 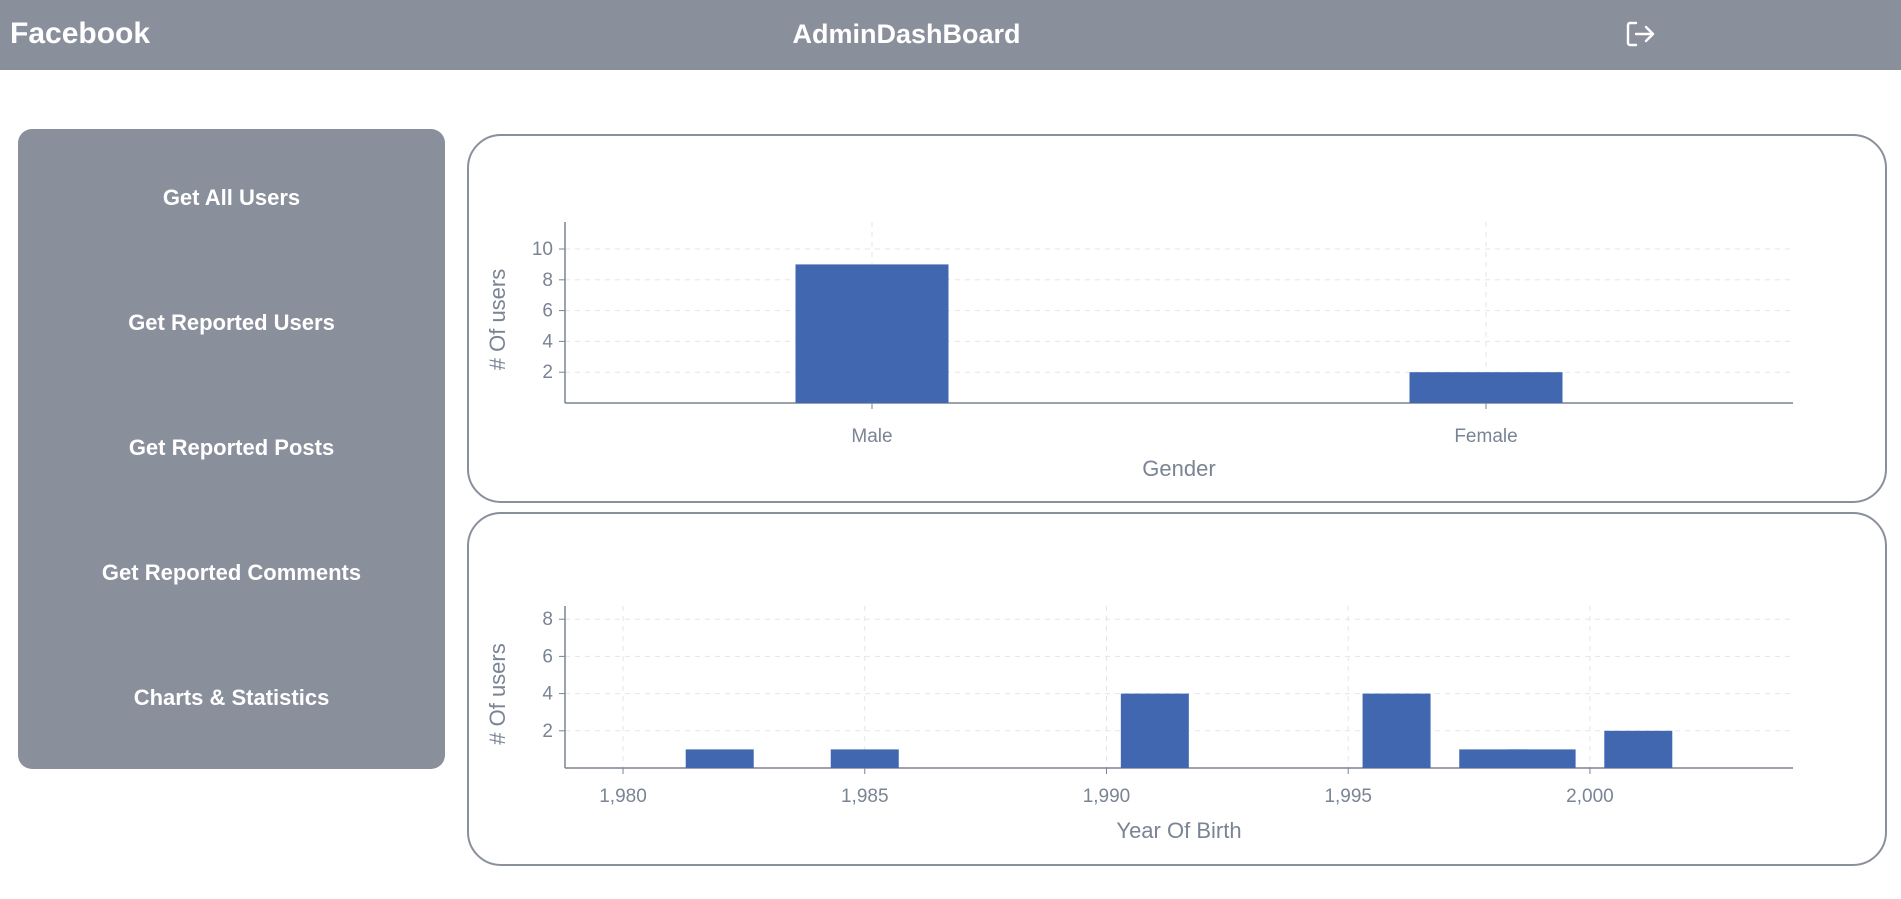 I want to click on x-axis-title: Year Of Birth, so click(x=1178, y=830).